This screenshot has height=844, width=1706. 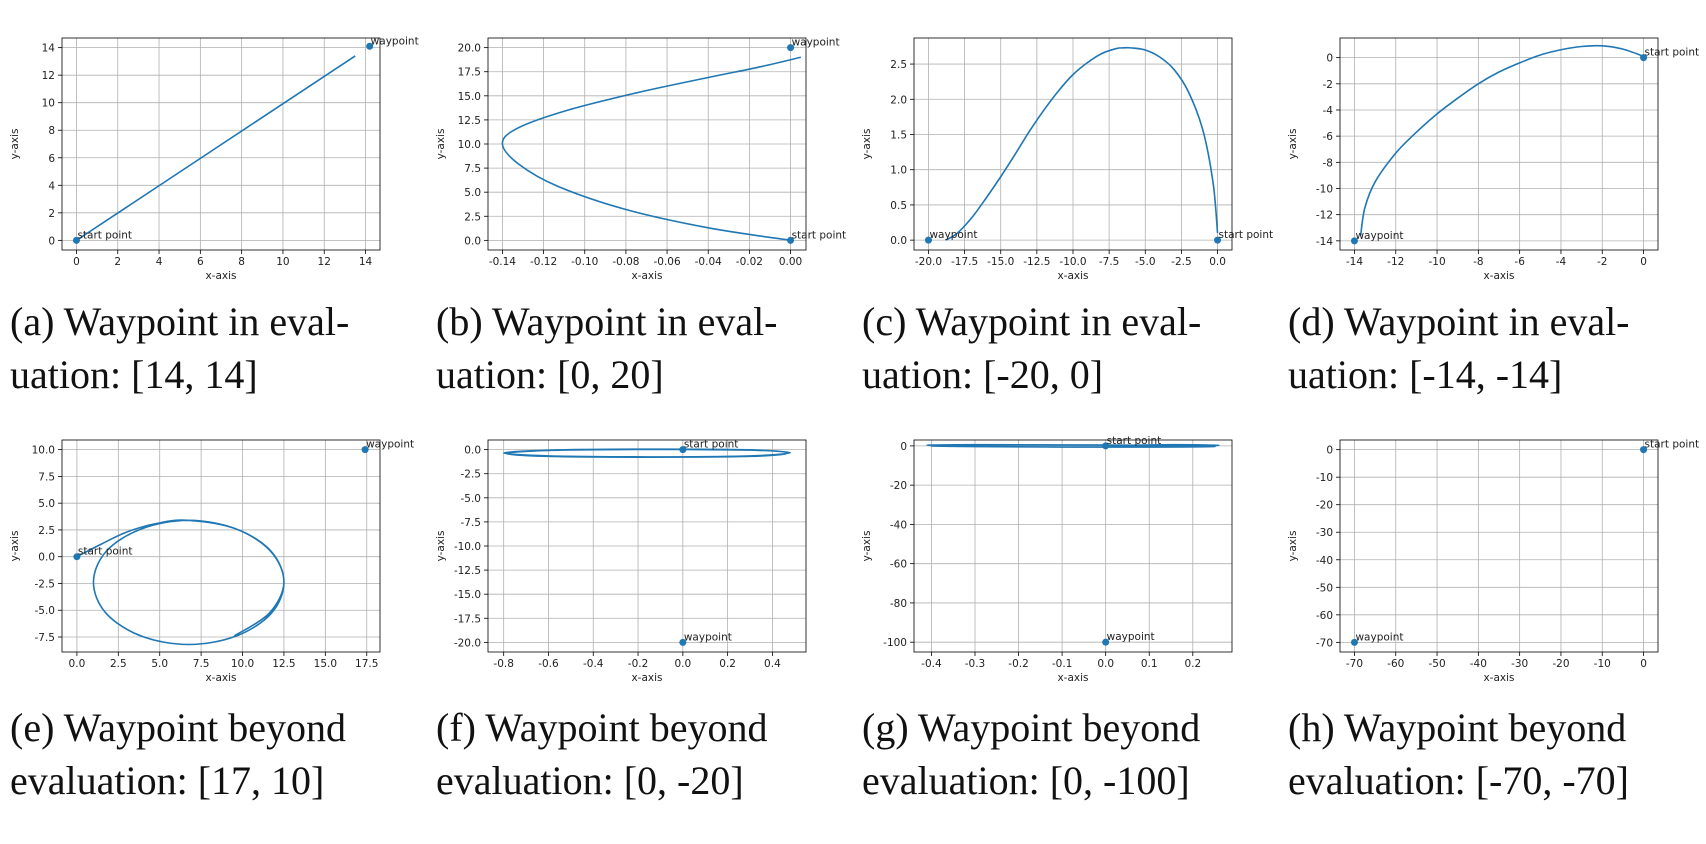 I want to click on y-tick-label: 1.0, so click(x=898, y=171).